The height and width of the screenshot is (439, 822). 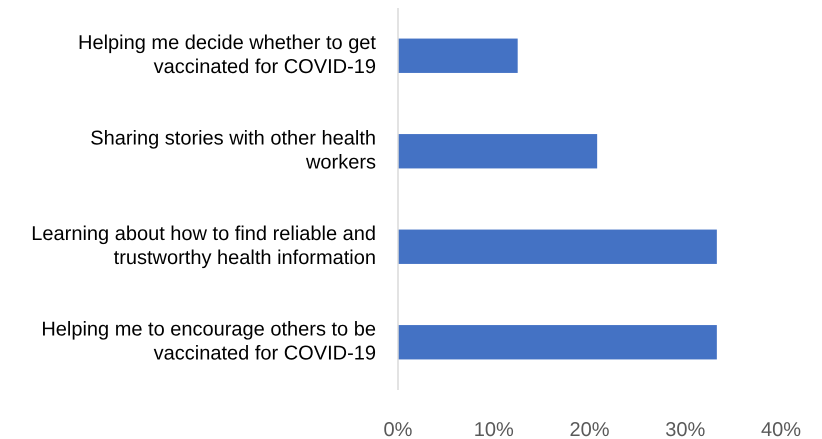 I want to click on x-tick-label: 0%, so click(x=398, y=429).